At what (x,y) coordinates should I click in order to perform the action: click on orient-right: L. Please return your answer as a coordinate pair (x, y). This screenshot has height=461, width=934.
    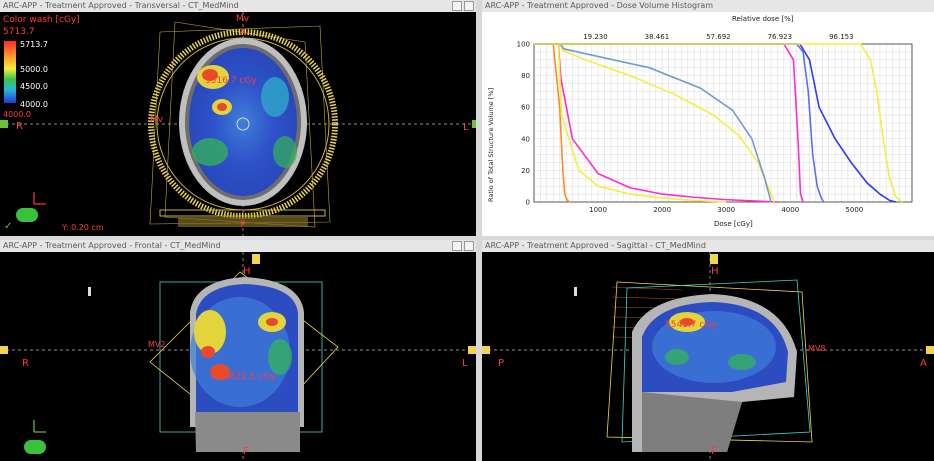
    Looking at the image, I should click on (466, 127).